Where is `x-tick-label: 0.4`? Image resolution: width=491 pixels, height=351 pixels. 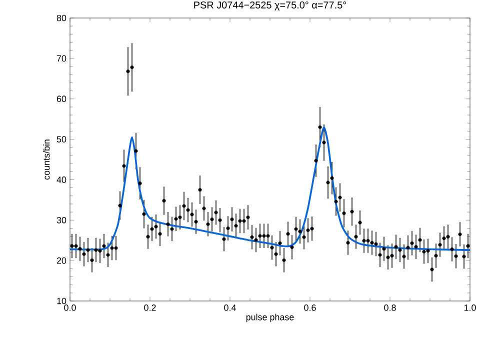
x-tick-label: 0.4 is located at coordinates (230, 307).